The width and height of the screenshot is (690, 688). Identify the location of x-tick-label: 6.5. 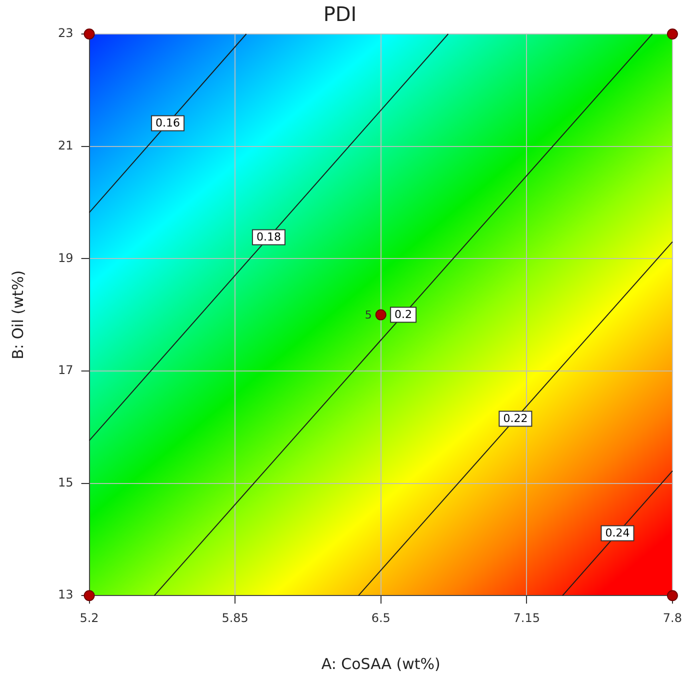
(380, 617).